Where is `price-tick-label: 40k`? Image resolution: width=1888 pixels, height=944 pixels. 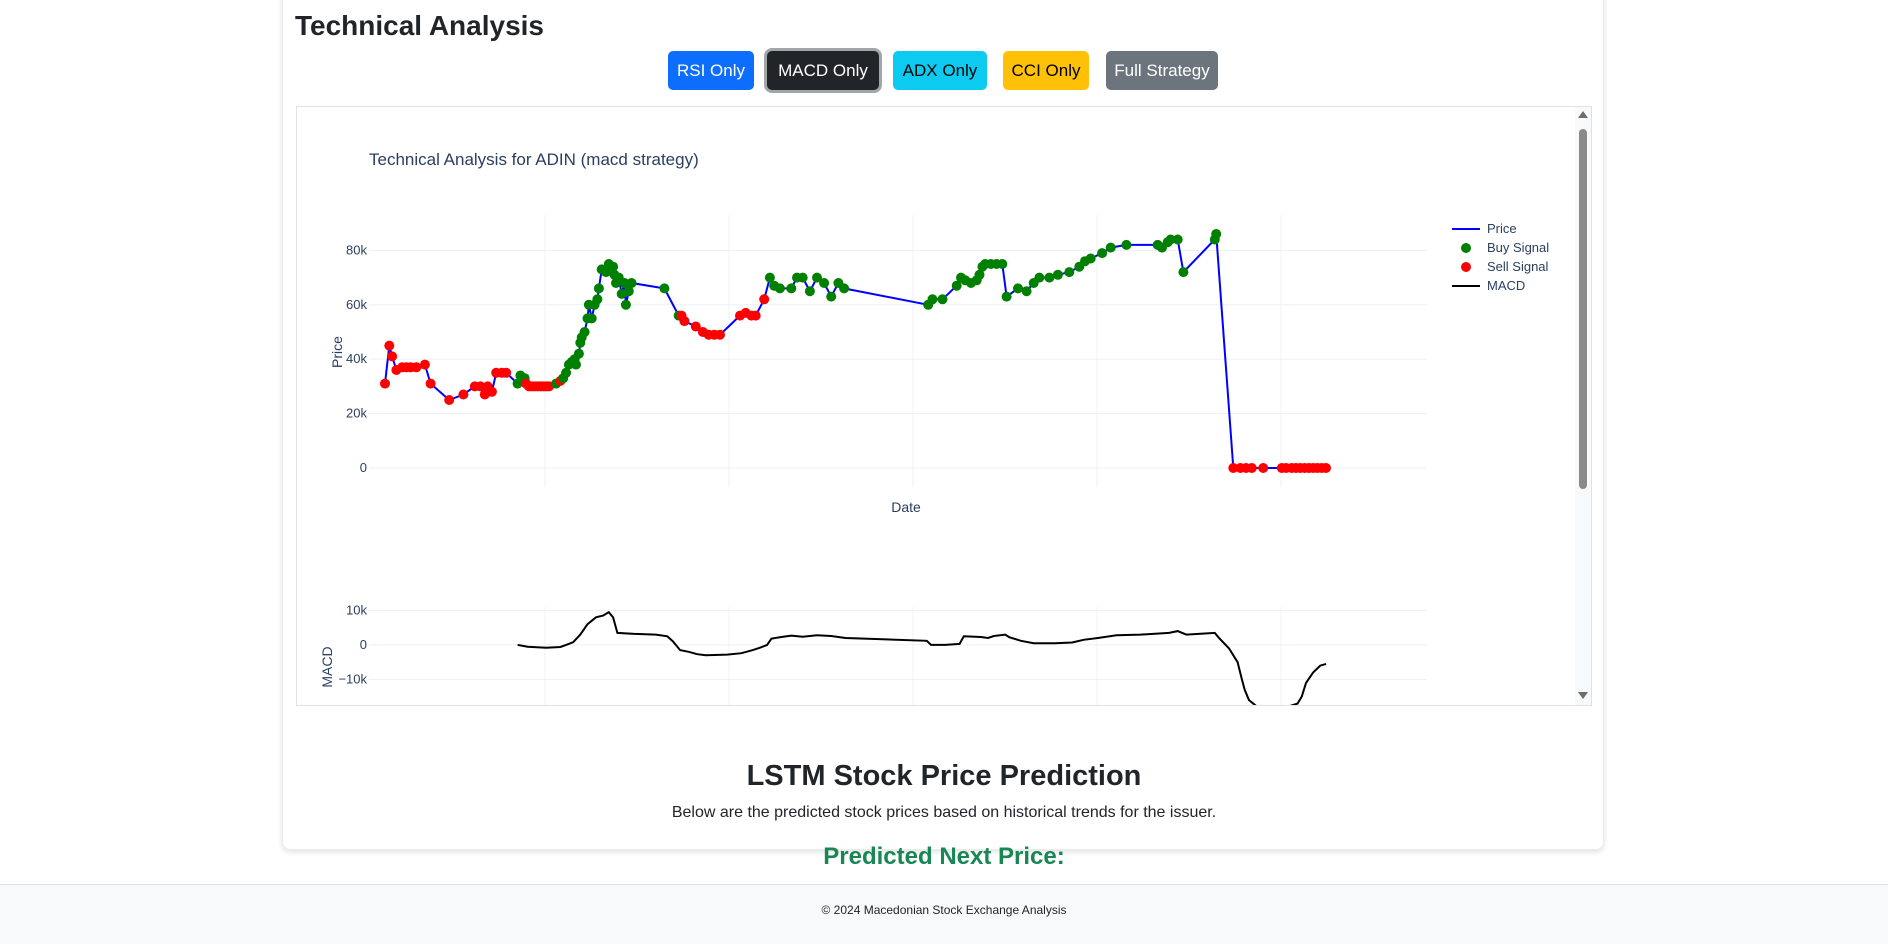 price-tick-label: 40k is located at coordinates (356, 358).